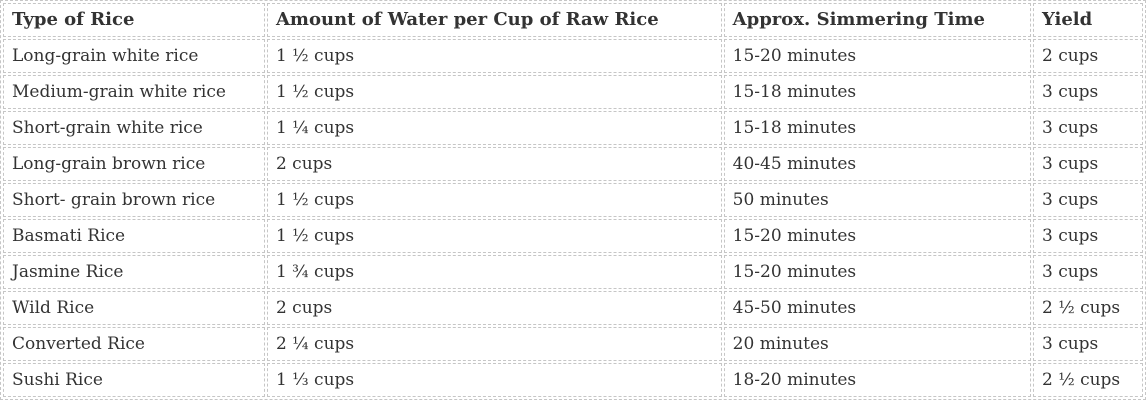  What do you see at coordinates (134, 92) in the screenshot?
I see `table-cell: Medium-grain white rice` at bounding box center [134, 92].